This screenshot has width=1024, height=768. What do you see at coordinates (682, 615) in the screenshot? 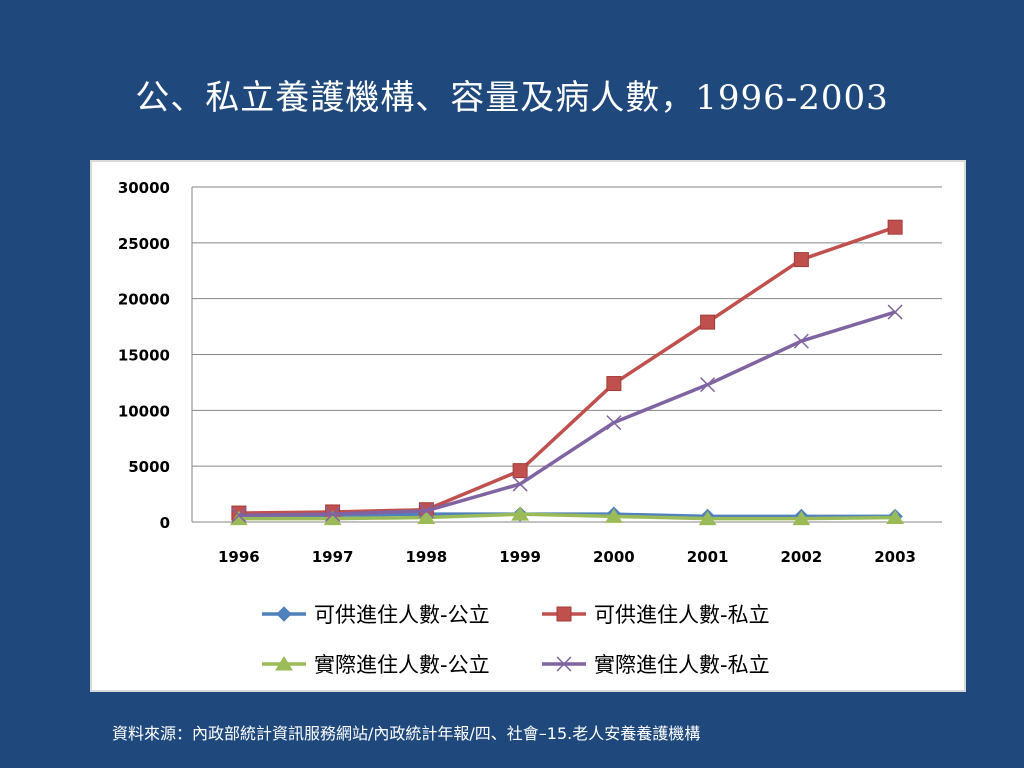
I see `legend-label: 可供進住人數-私立` at bounding box center [682, 615].